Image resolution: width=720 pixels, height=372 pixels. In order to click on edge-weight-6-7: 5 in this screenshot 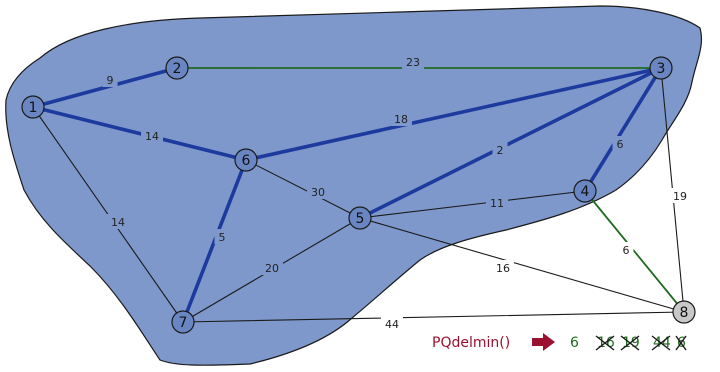, I will do `click(222, 237)`.